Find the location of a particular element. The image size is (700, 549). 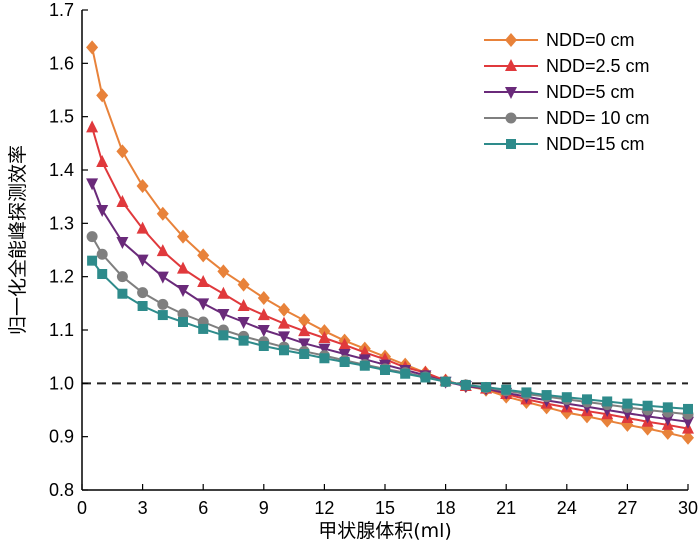

y-tick-label: 1.5 is located at coordinates (61, 117).